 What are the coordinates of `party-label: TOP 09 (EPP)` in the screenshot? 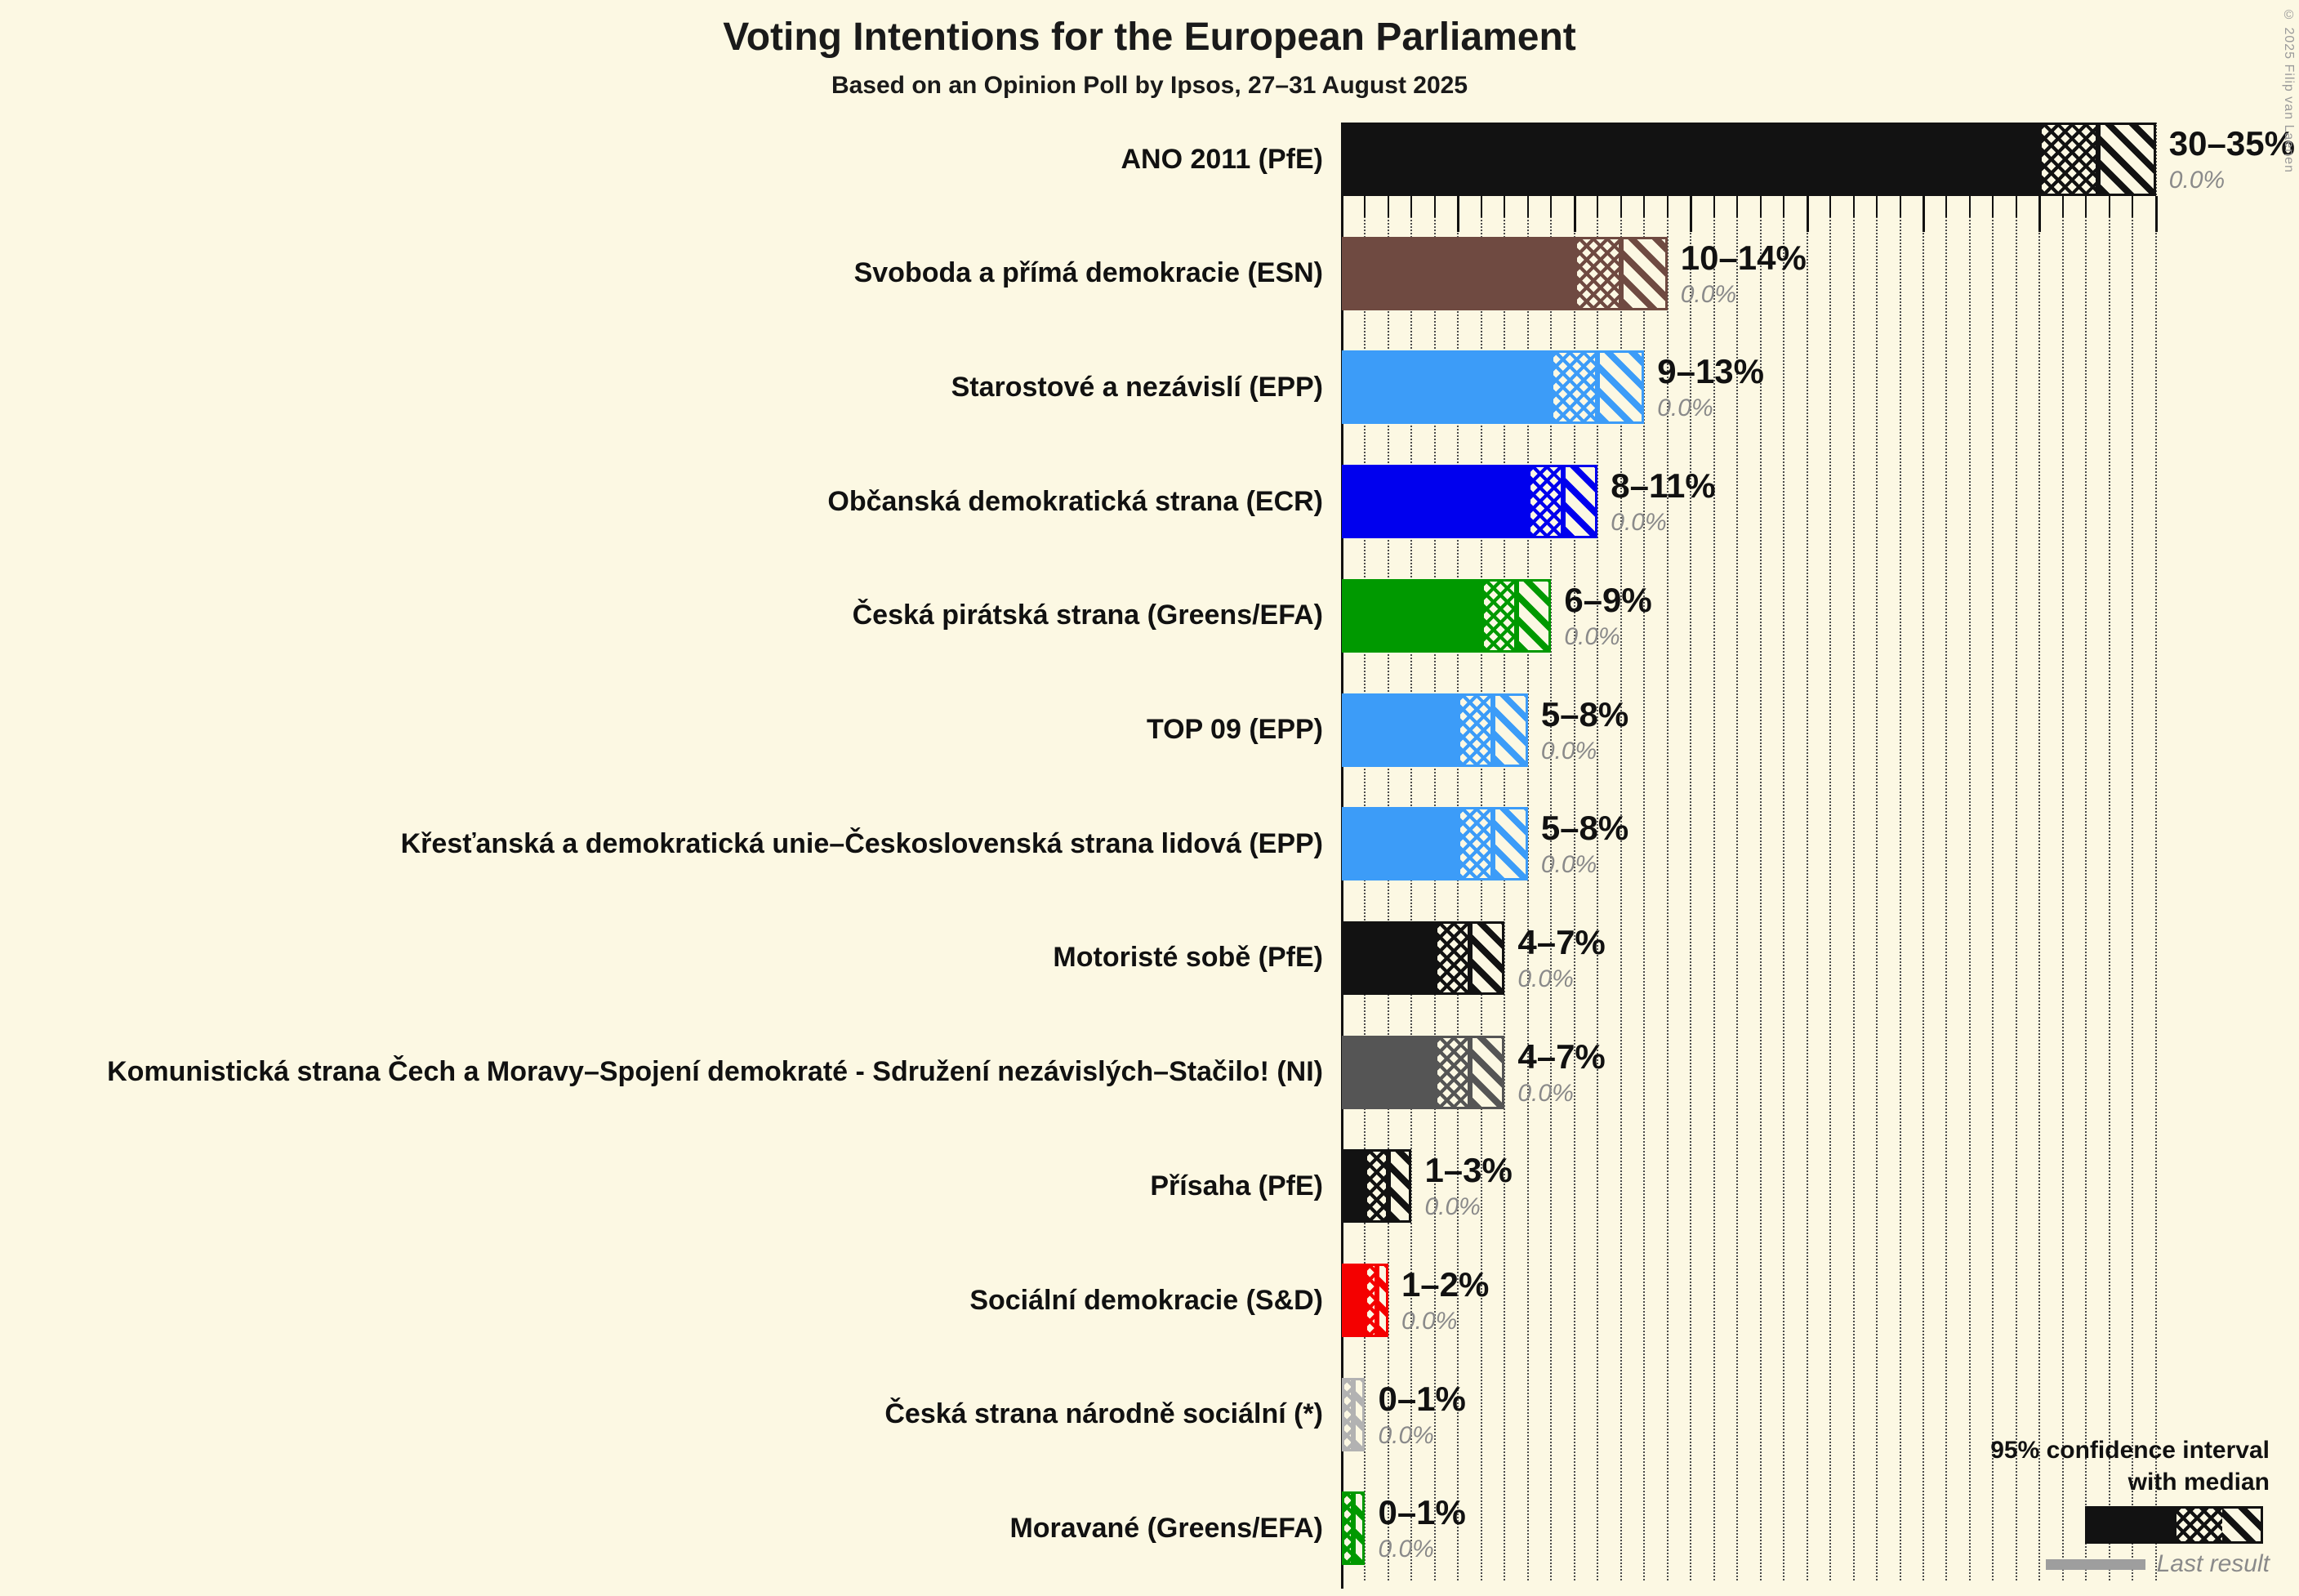 It's located at (1234, 729).